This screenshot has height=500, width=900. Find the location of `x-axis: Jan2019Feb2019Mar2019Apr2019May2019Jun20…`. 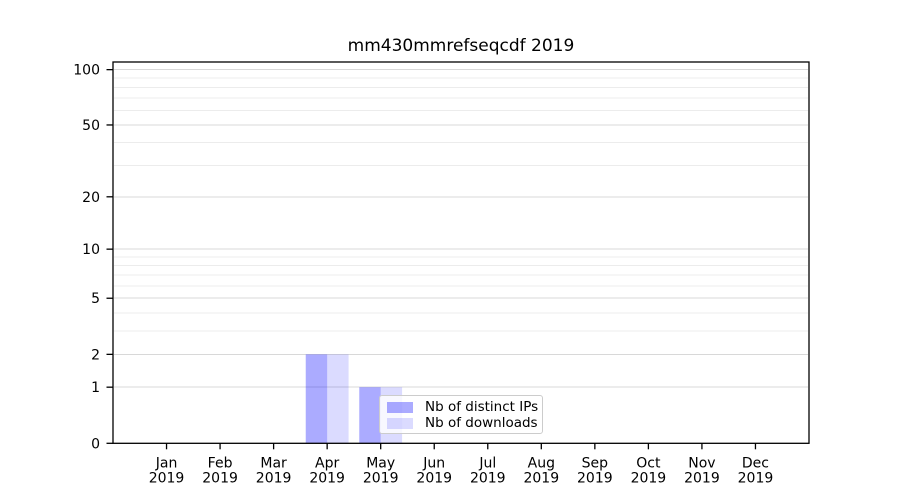

x-axis: Jan2019Feb2019Mar2019Apr2019May2019Jun20… is located at coordinates (461, 465).